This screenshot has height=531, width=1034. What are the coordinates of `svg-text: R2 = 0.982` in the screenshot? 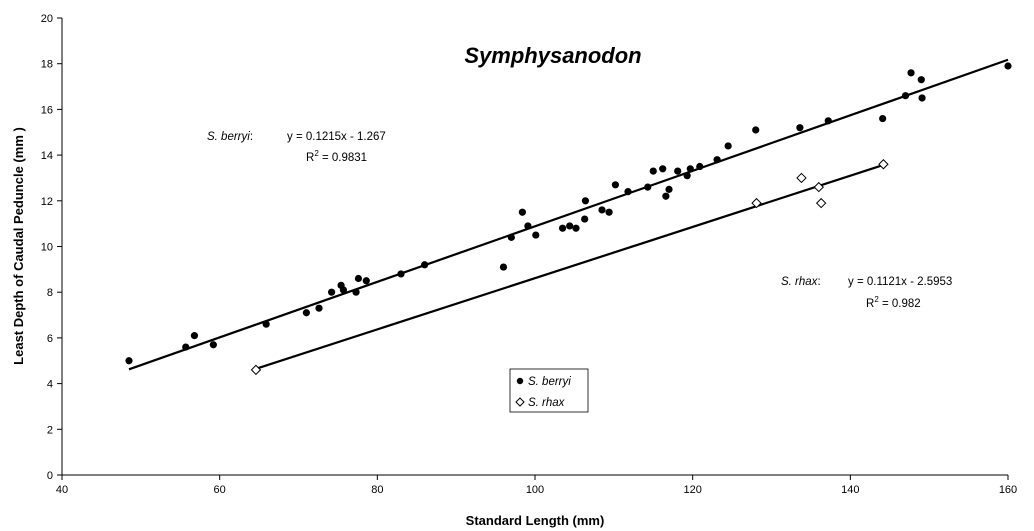 It's located at (893, 302).